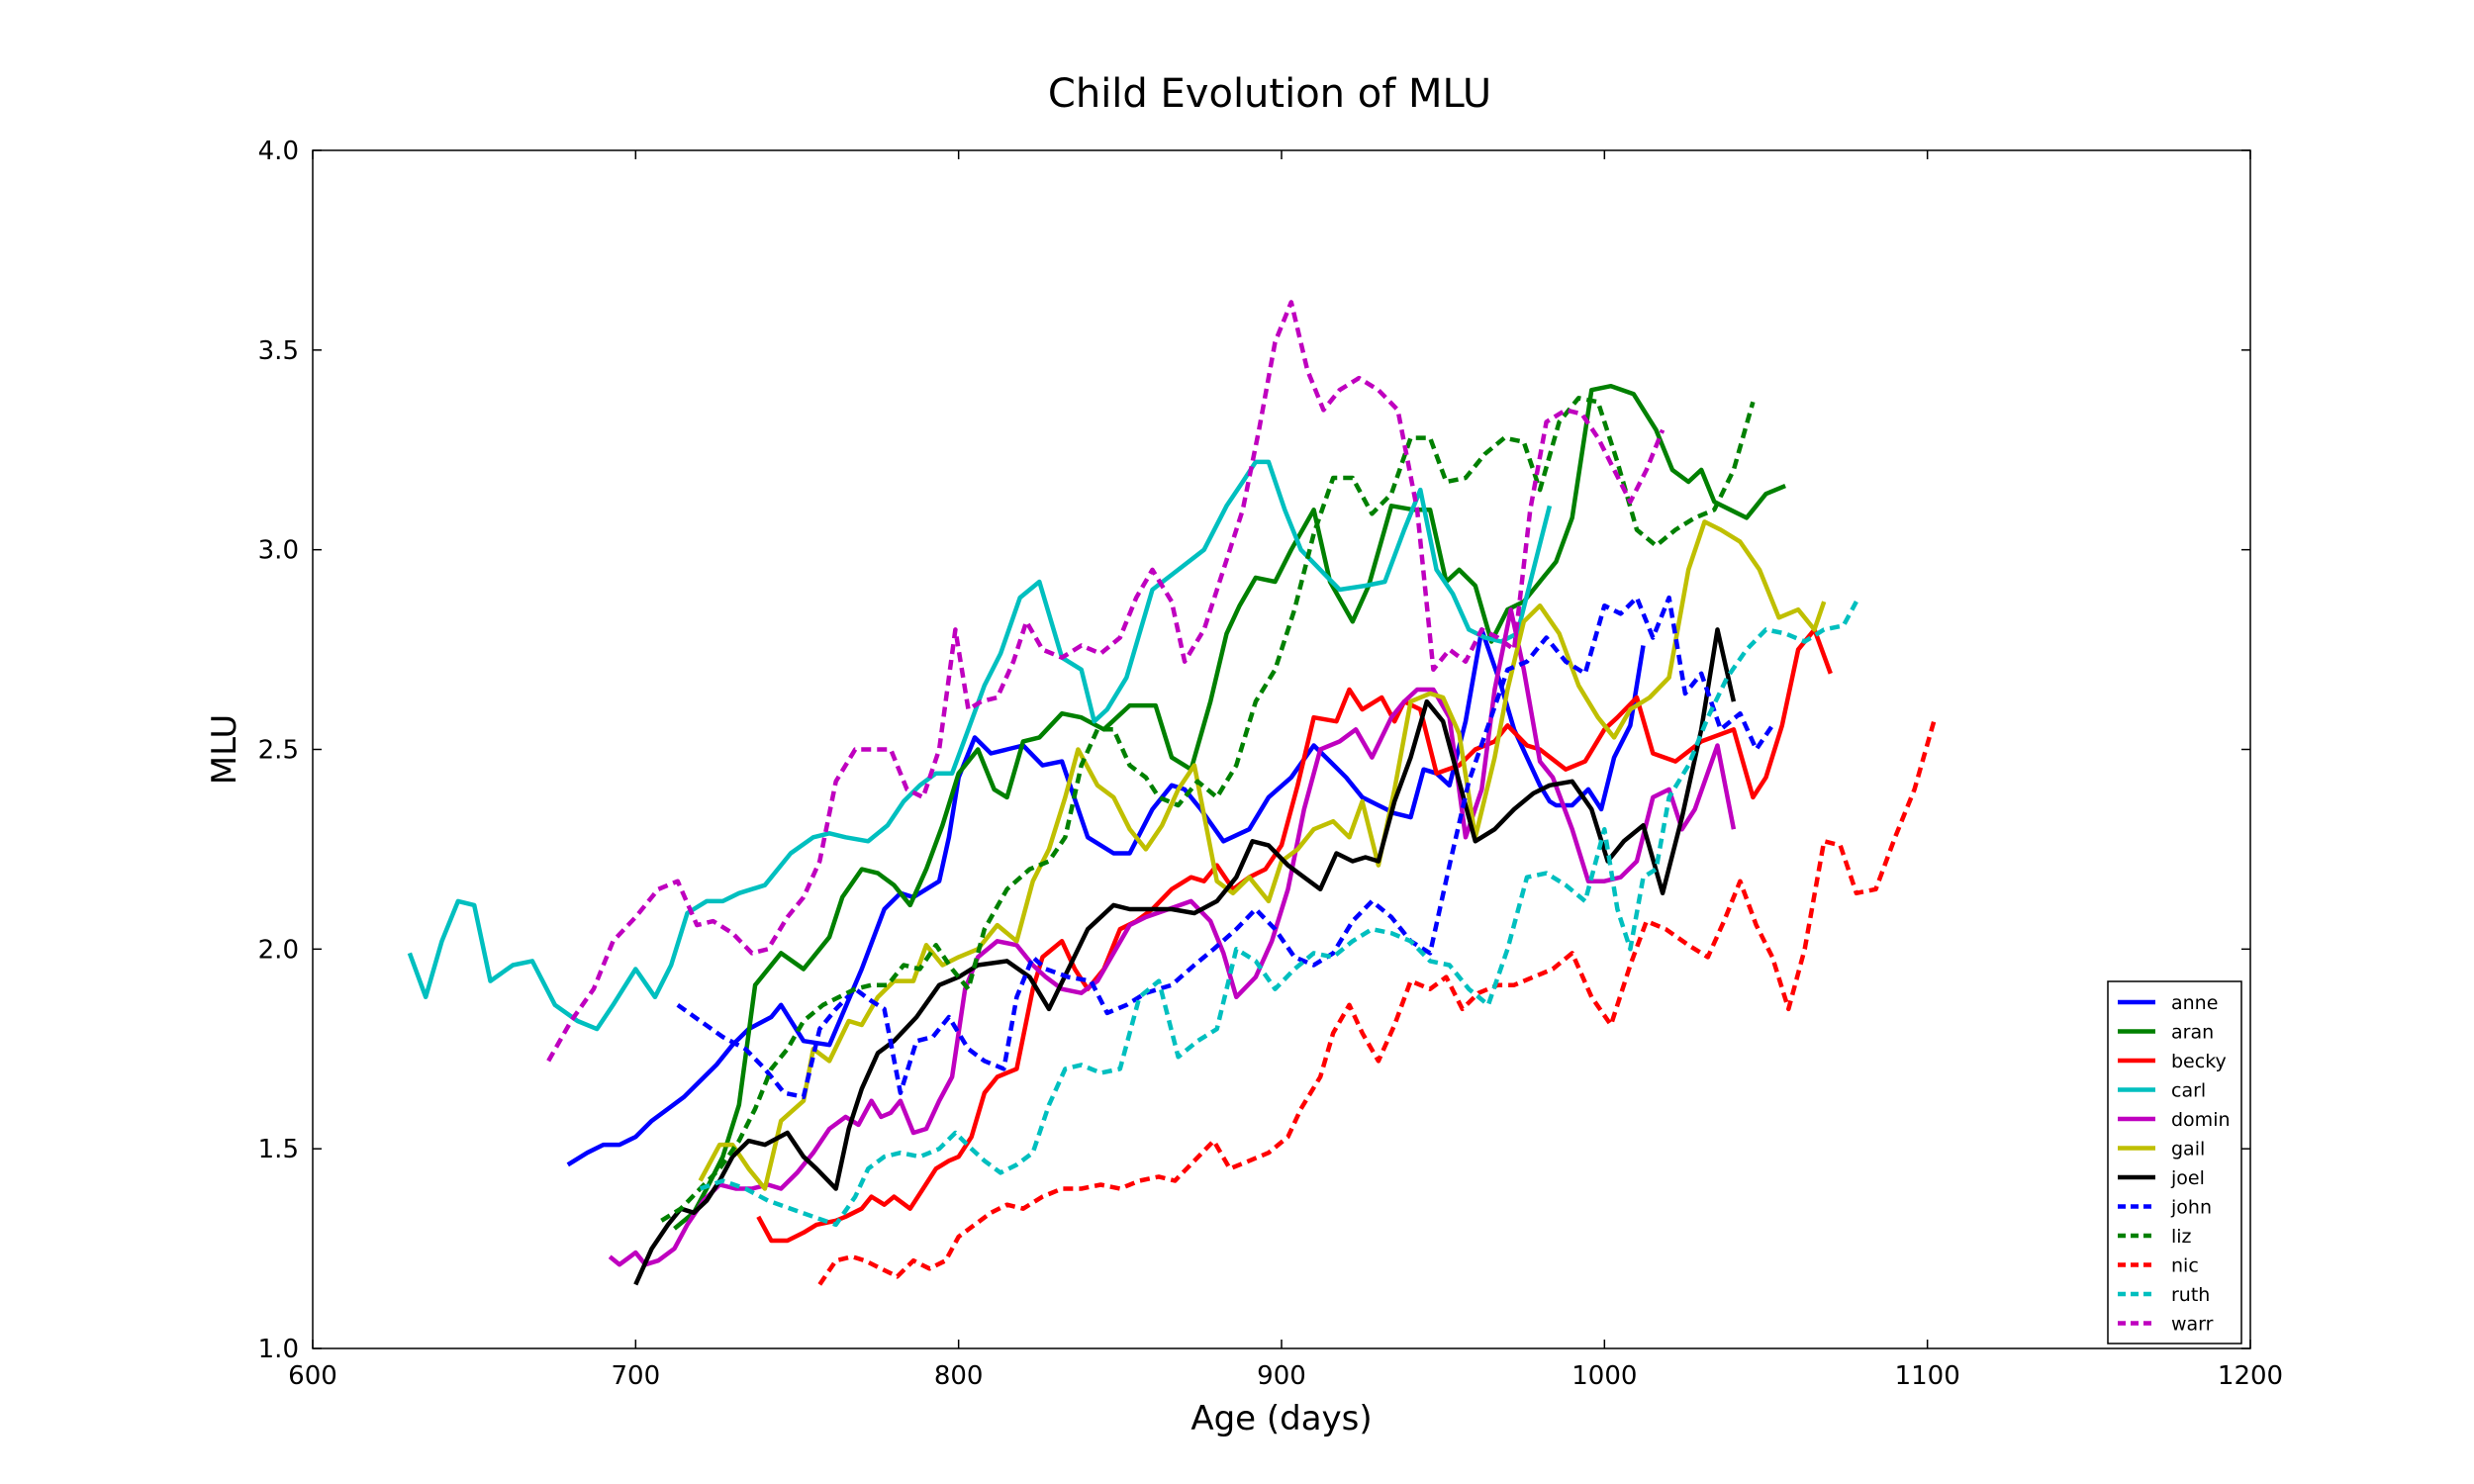 This screenshot has width=2474, height=1484. Describe the element at coordinates (279, 751) in the screenshot. I see `y-tick-label: 2.5` at that location.